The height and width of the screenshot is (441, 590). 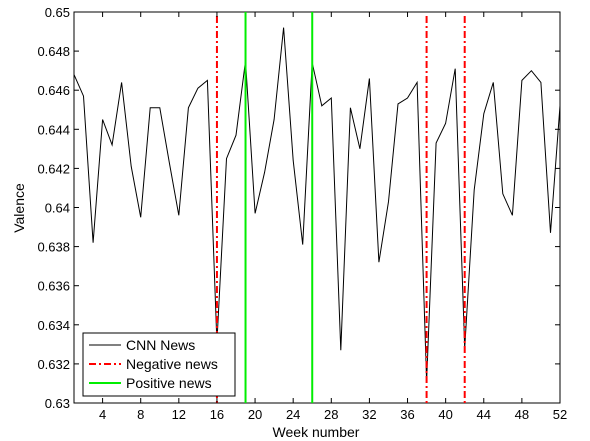 I want to click on x-tick-label: 52, so click(x=560, y=414).